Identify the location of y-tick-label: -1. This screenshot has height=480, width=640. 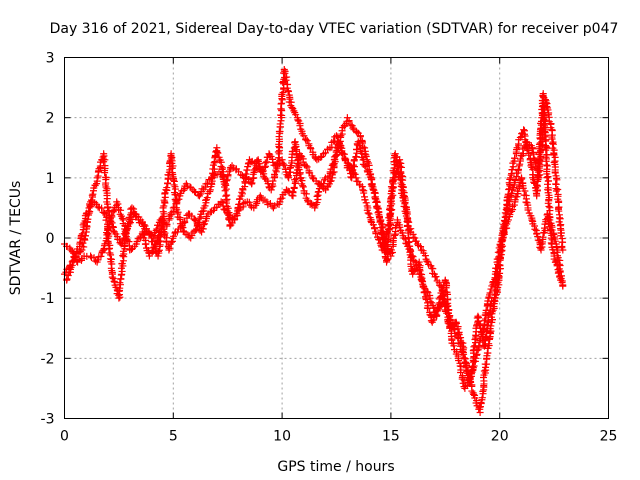
(48, 299).